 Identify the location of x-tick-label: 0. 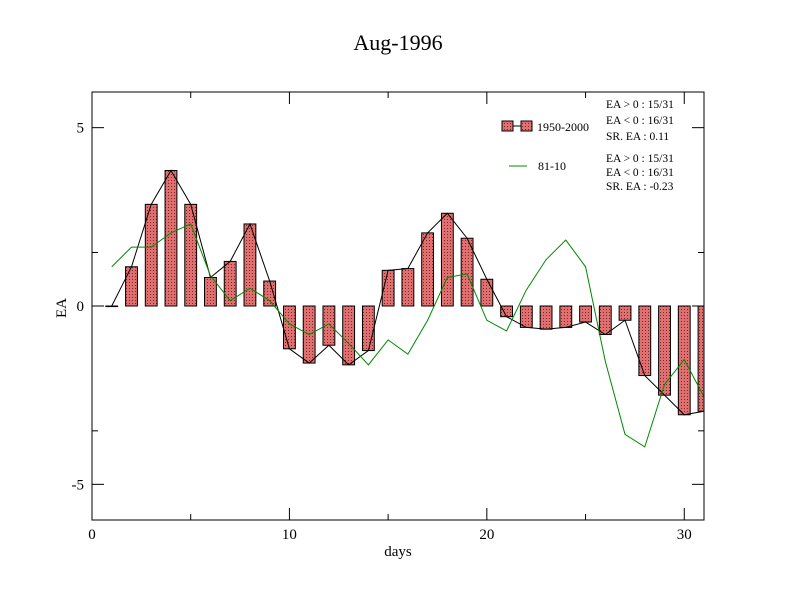
(92, 535).